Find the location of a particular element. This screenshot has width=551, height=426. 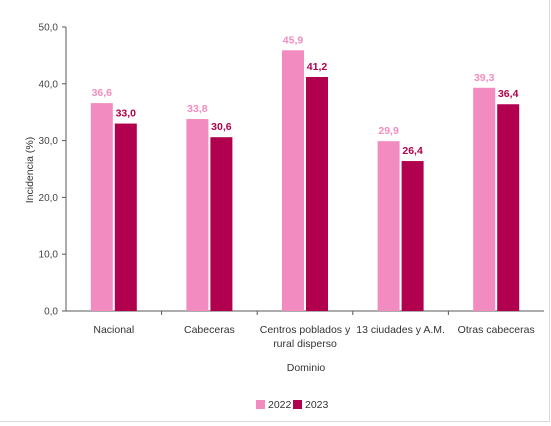

y-tick-label: 40,0 is located at coordinates (49, 84).